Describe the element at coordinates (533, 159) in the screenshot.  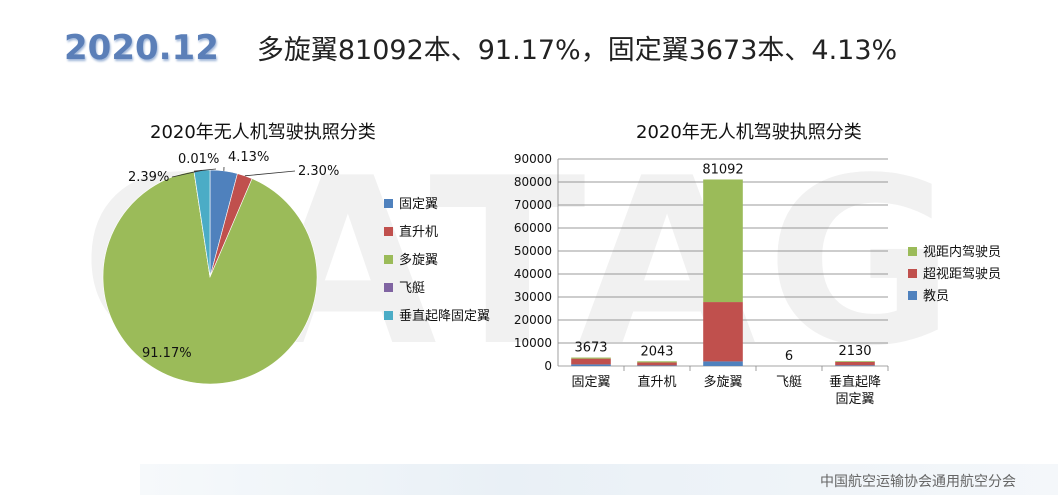
I see `bar-y-tick-label-9: 90000` at that location.